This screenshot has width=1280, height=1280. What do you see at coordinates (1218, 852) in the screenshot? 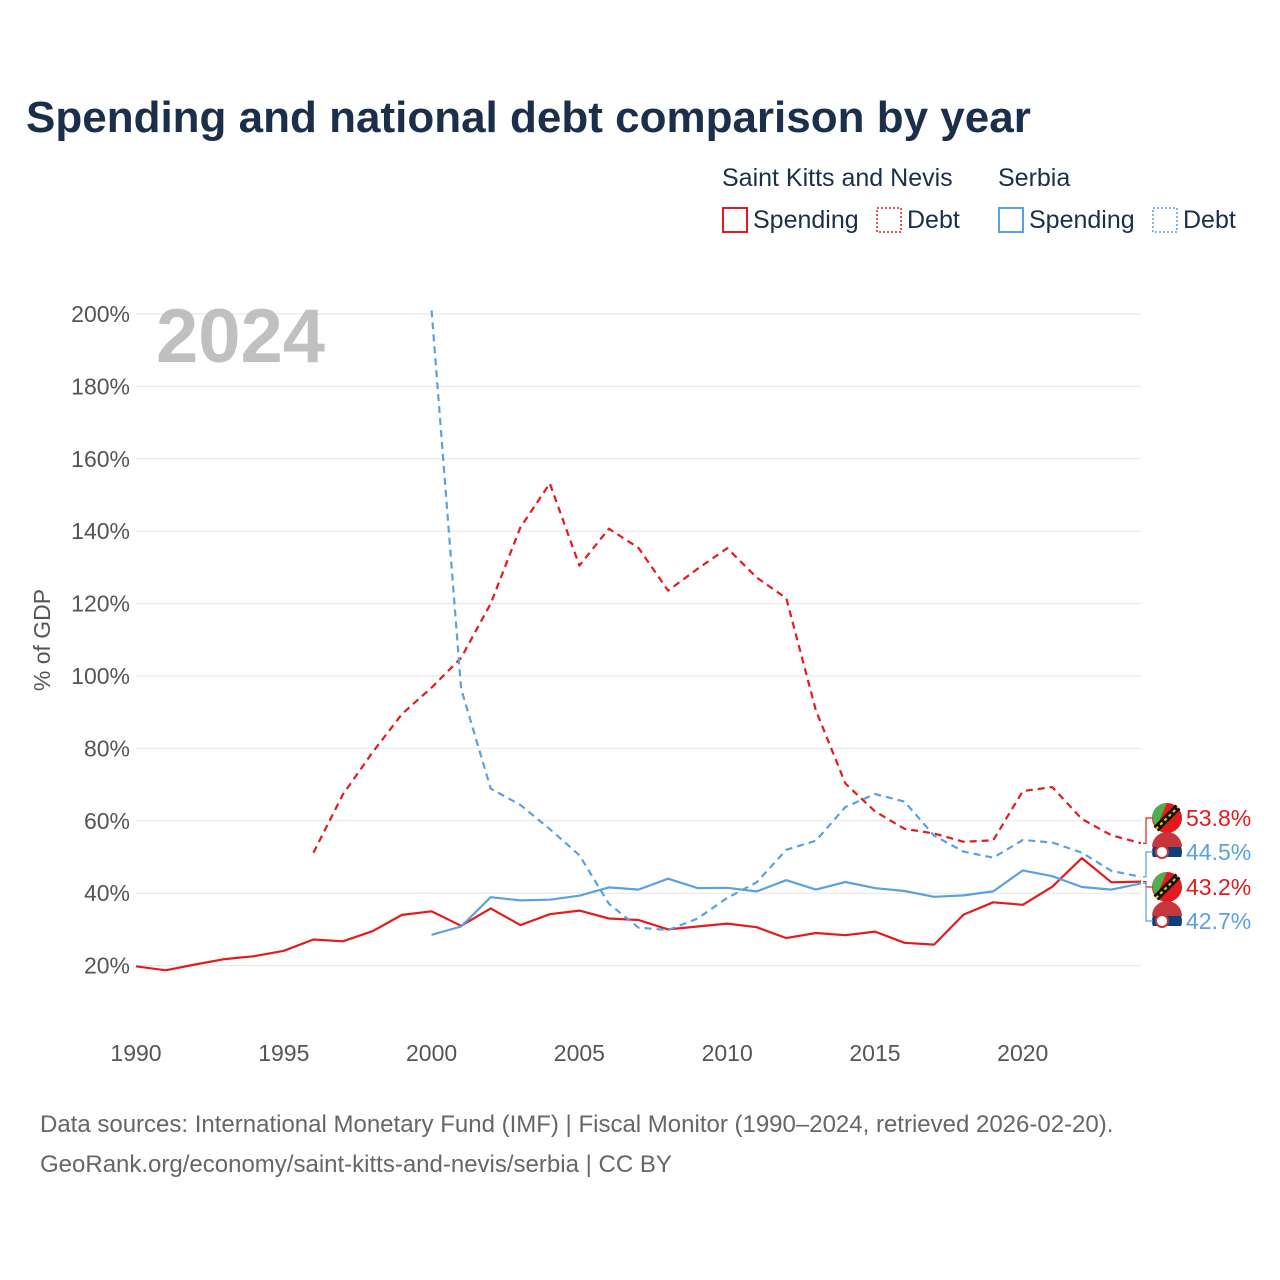
I see `end-label-1: 44.5%` at bounding box center [1218, 852].